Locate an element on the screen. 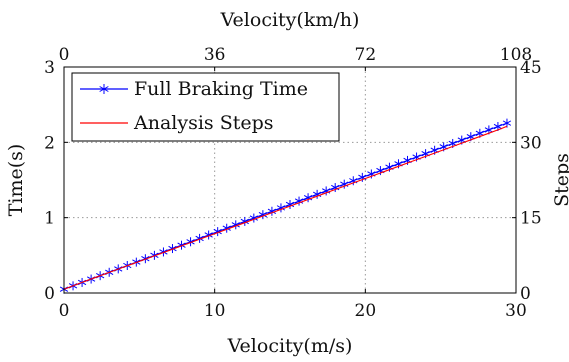 The height and width of the screenshot is (362, 569). y-tick-label: 2 is located at coordinates (49, 143).